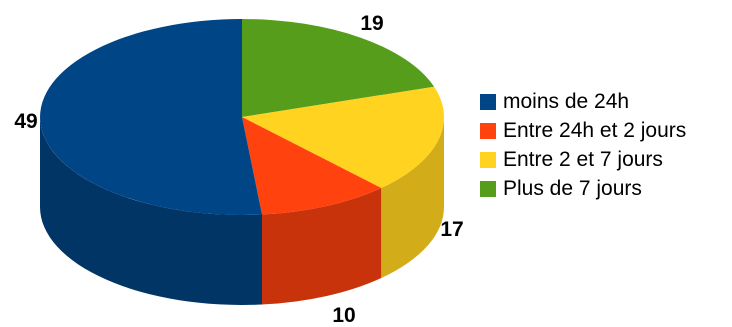 This screenshot has width=732, height=327. I want to click on data-label-plus-de-7-jours: 19, so click(371, 23).